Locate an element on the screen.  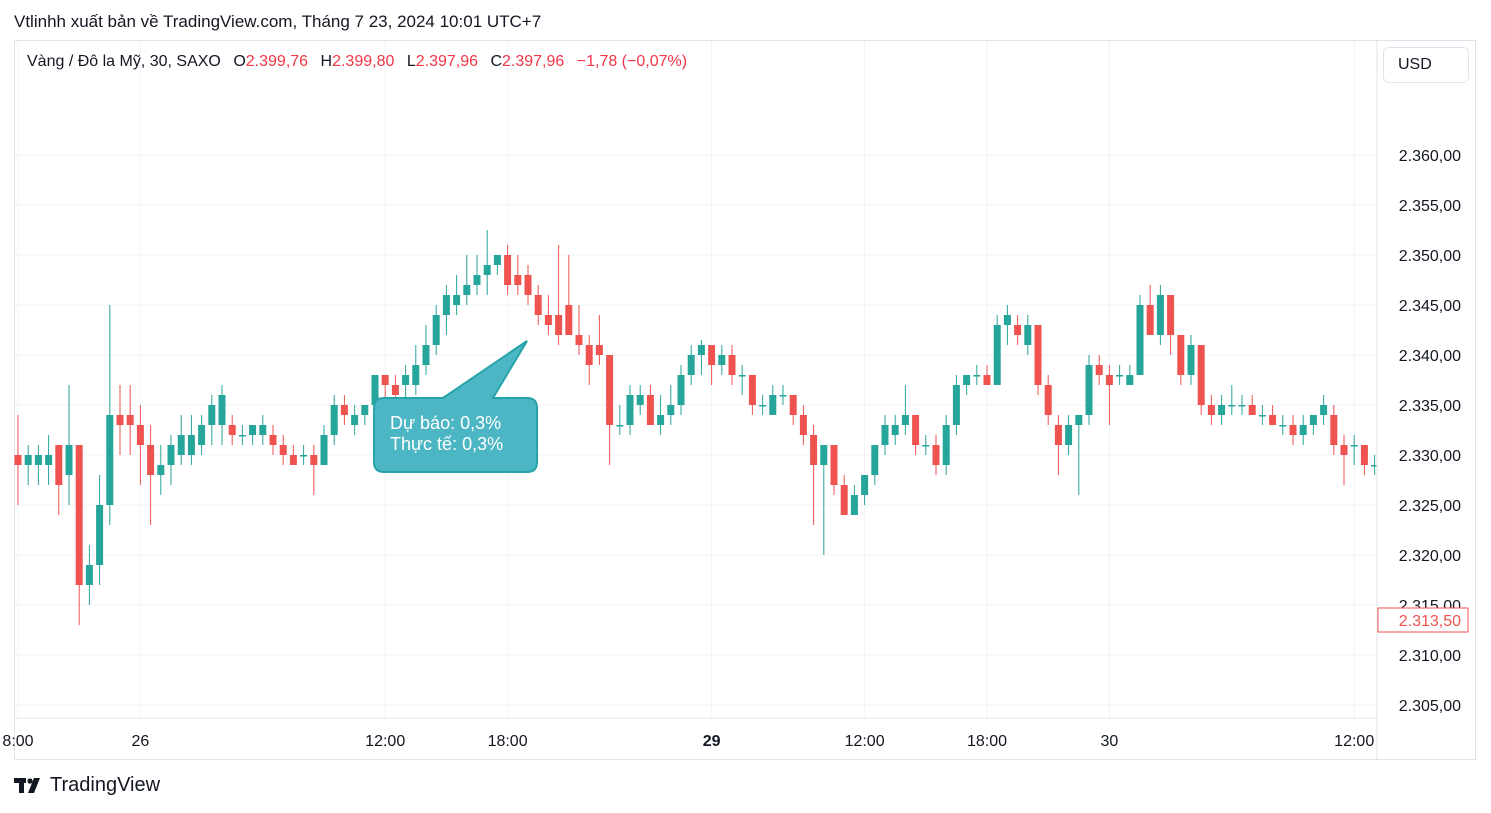
symbol-label: Vàng / Đô la Mỹ, 30, SAXO is located at coordinates (124, 61).